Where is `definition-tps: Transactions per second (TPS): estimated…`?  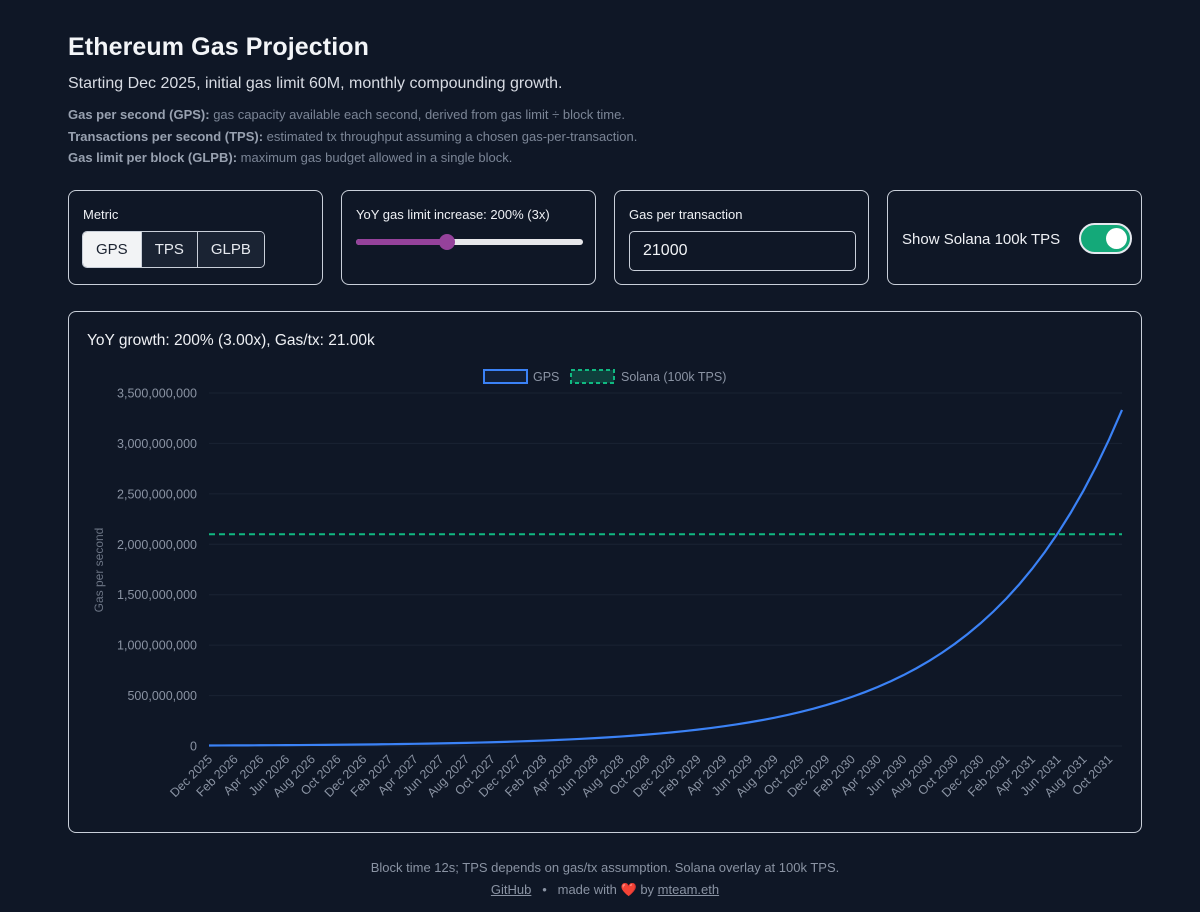
definition-tps: Transactions per second (TPS): estimated… is located at coordinates (353, 136).